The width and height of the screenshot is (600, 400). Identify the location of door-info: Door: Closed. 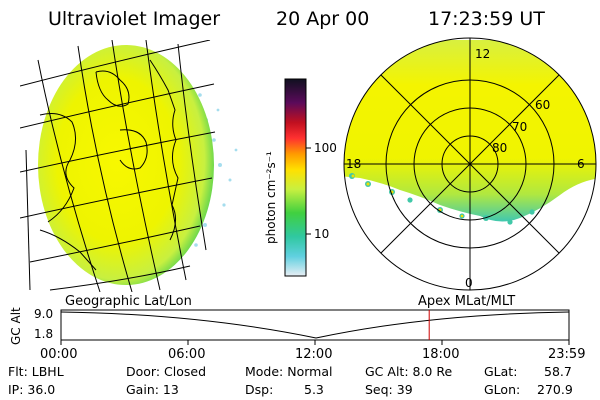
(166, 371).